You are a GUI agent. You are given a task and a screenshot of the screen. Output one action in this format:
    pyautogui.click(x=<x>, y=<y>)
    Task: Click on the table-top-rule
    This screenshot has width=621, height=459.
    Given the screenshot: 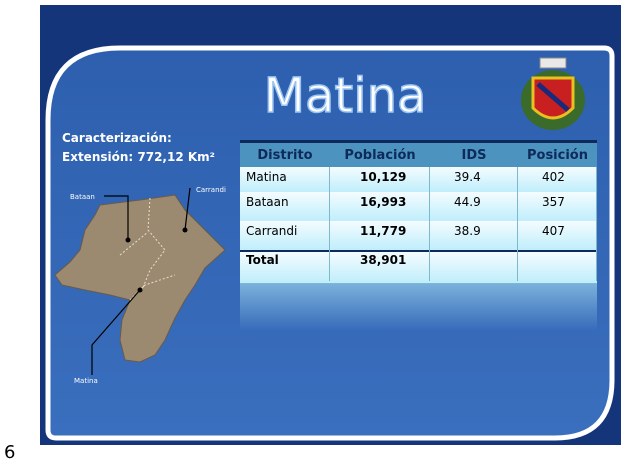 What is the action you would take?
    pyautogui.click(x=418, y=141)
    